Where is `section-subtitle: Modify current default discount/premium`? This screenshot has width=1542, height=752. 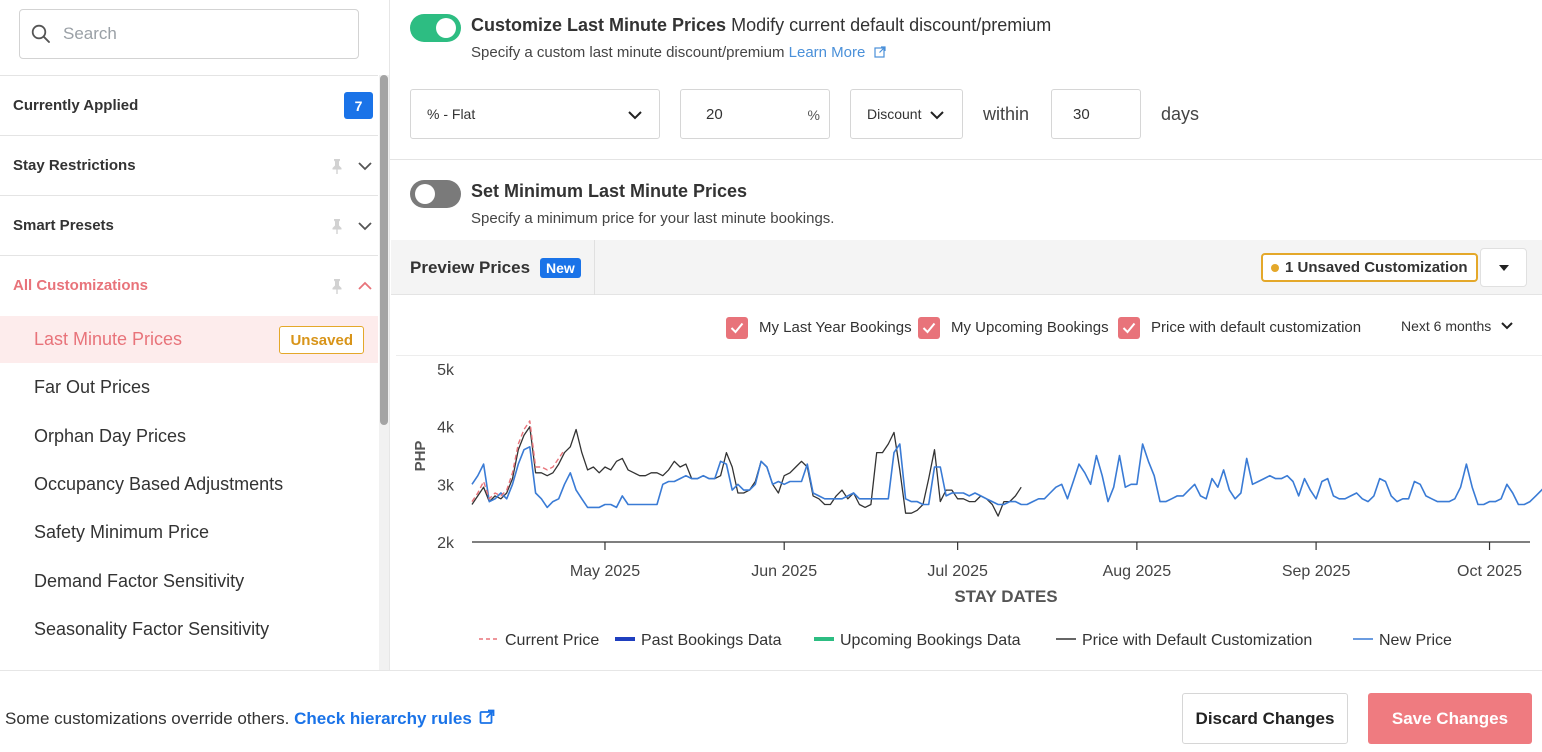
section-subtitle: Modify current default discount/premium is located at coordinates (891, 25).